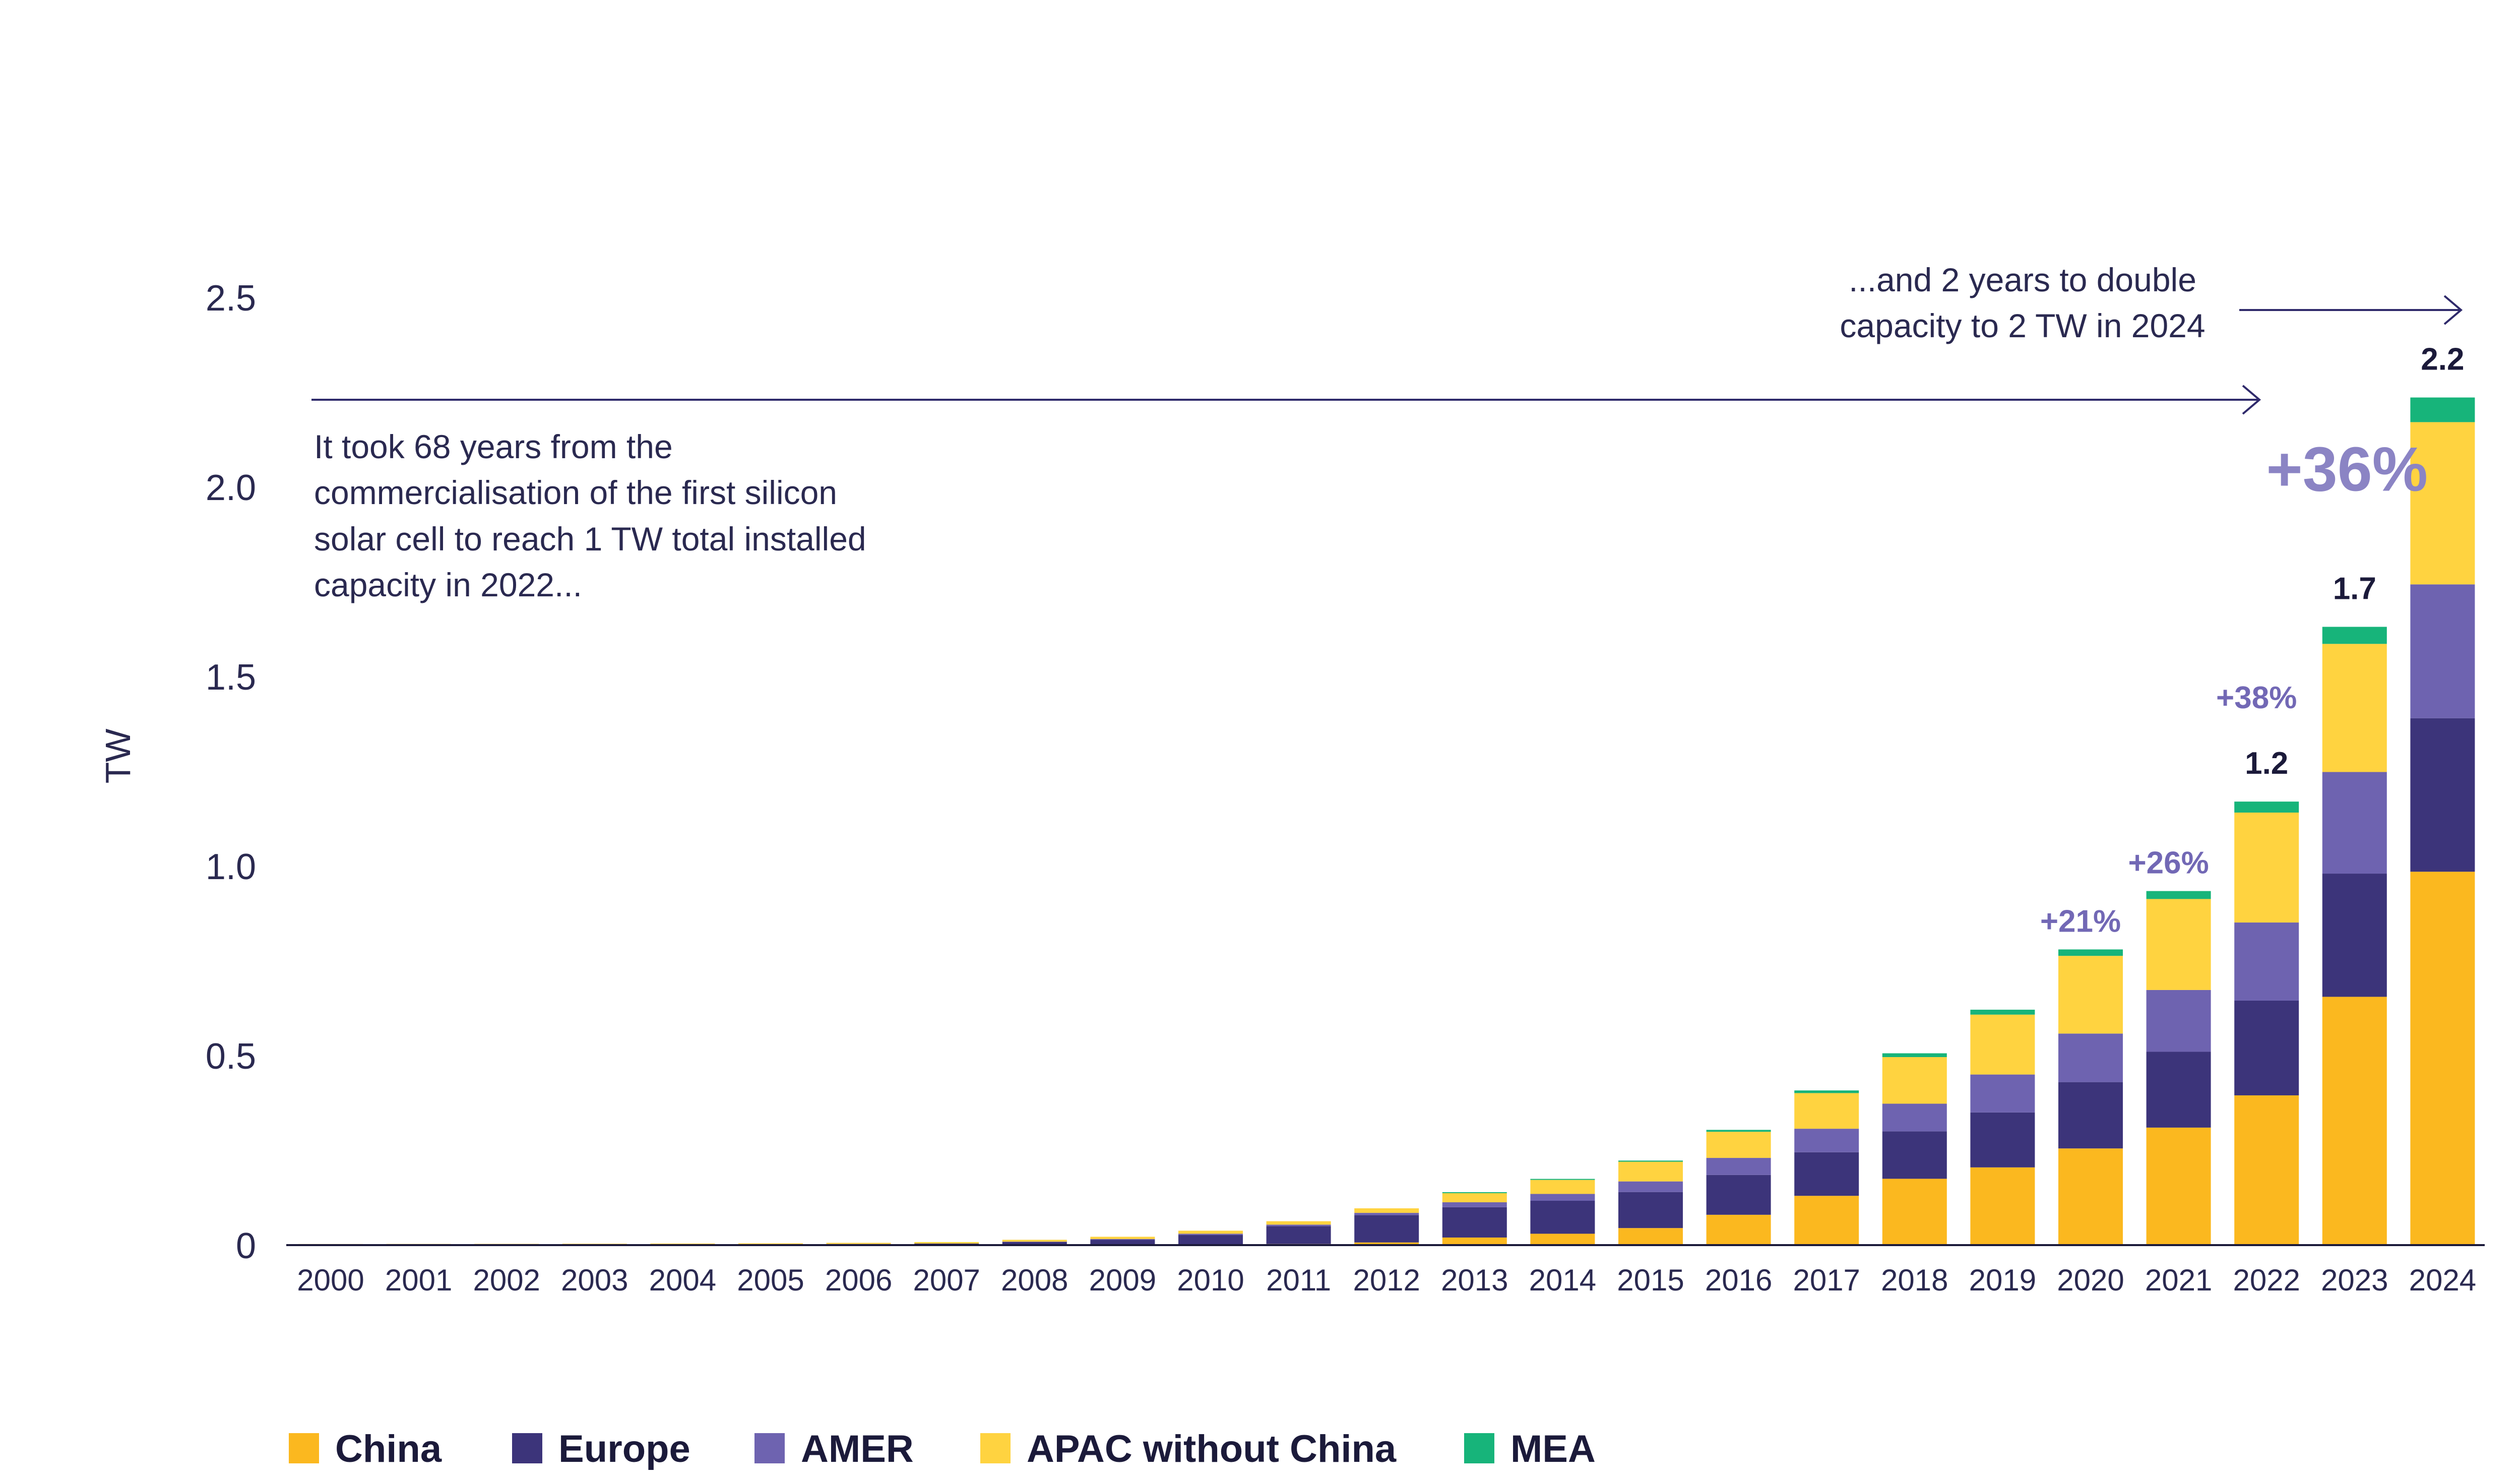 The image size is (2520, 1479). I want to click on y-tick-label-0-5: 0.5, so click(231, 1056).